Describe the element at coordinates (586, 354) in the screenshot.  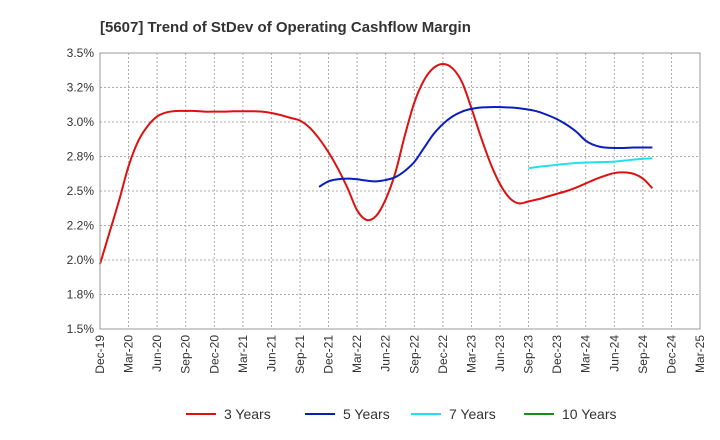
I see `x-tick-label: Mar-24` at that location.